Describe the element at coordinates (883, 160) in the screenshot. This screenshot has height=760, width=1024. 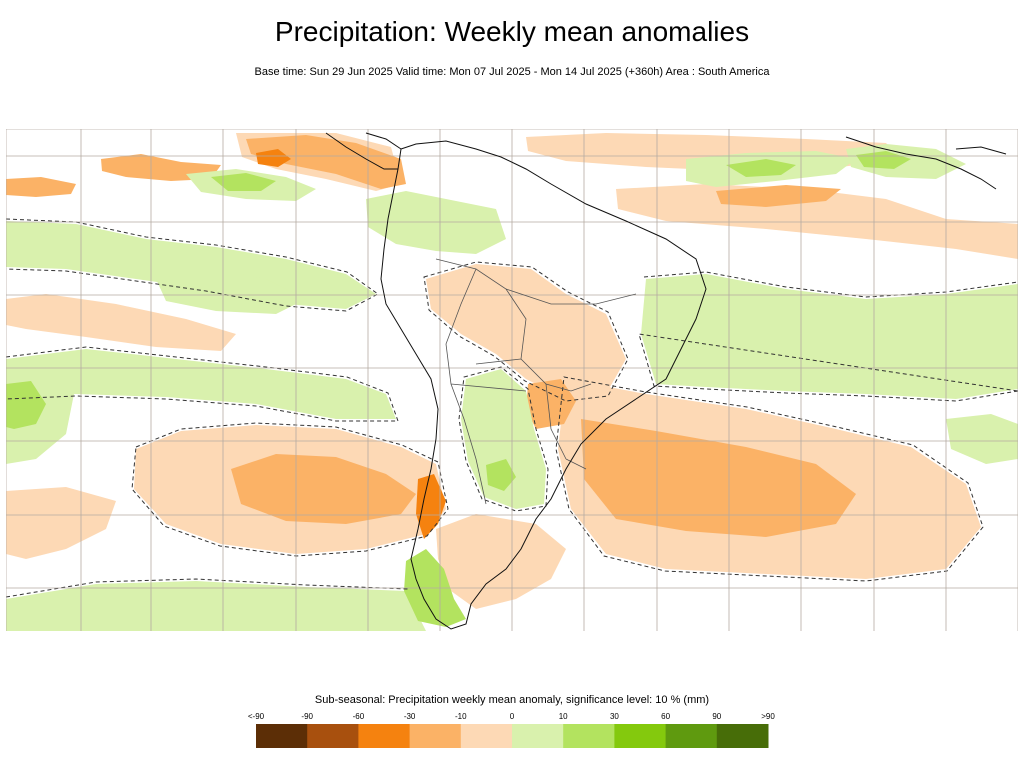
I see `wet-moderate-caribbean` at that location.